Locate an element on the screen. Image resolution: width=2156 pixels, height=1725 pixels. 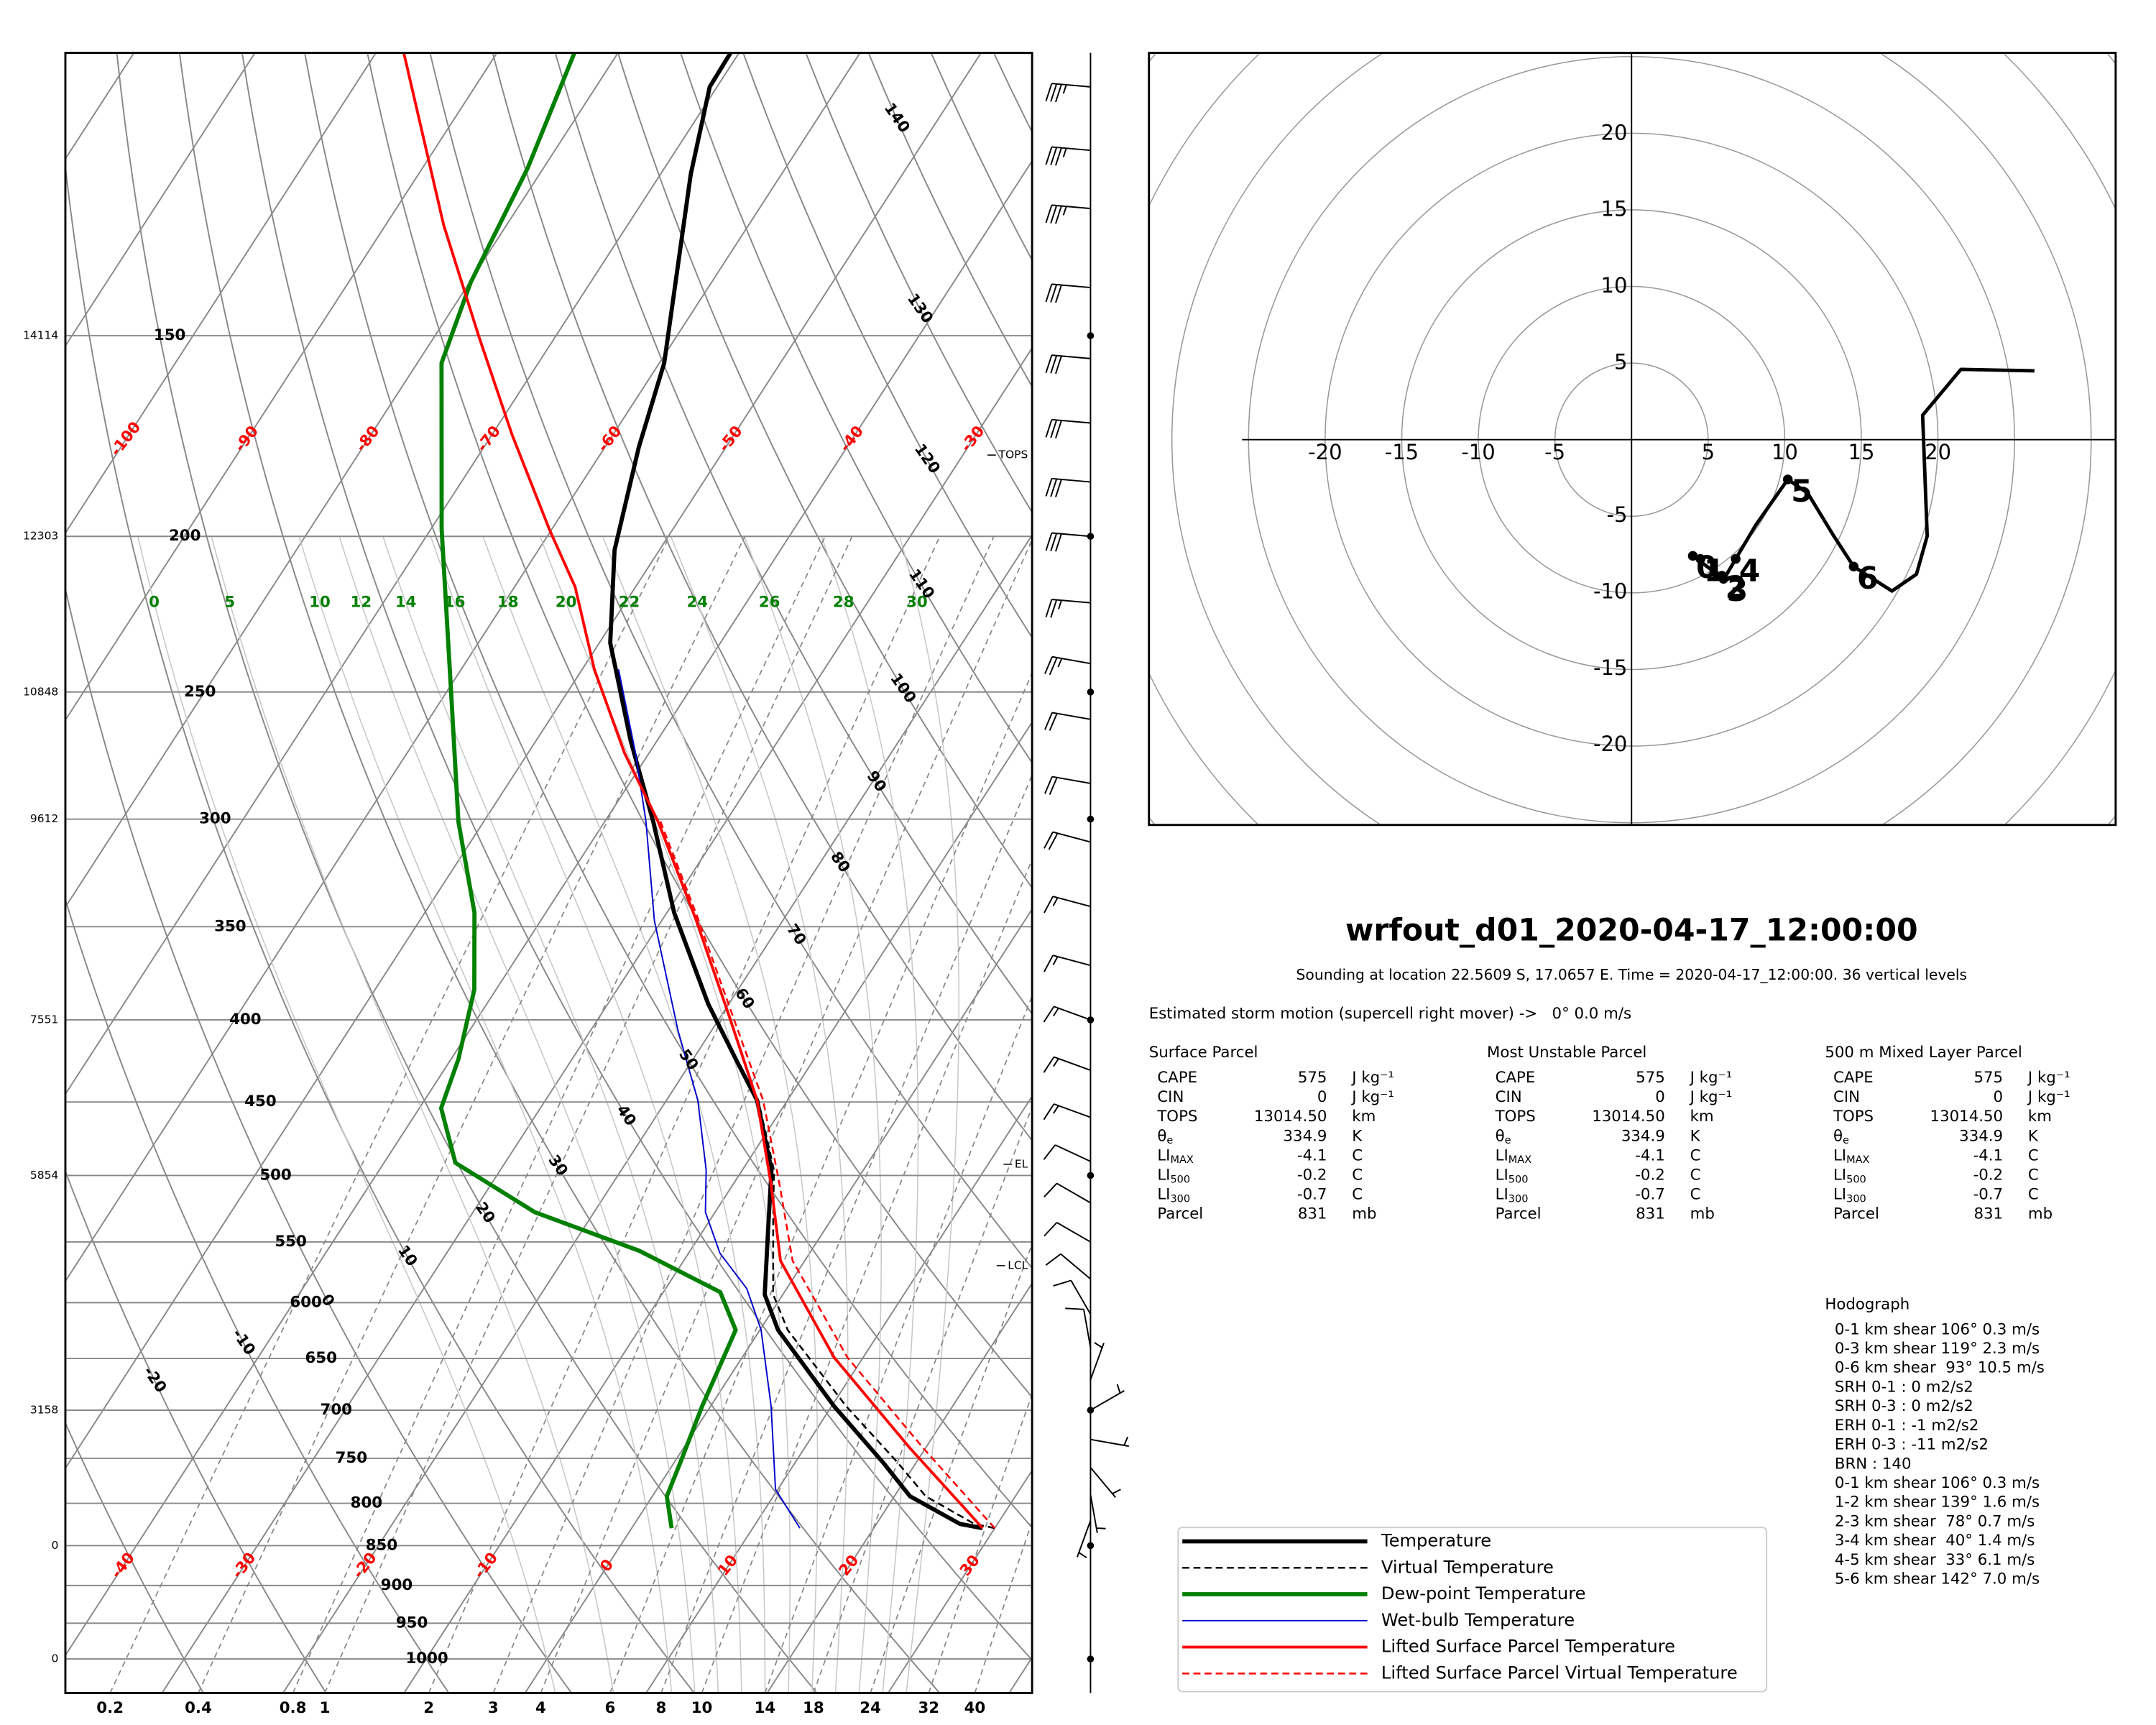
pressure-label: 400 is located at coordinates (245, 1020).